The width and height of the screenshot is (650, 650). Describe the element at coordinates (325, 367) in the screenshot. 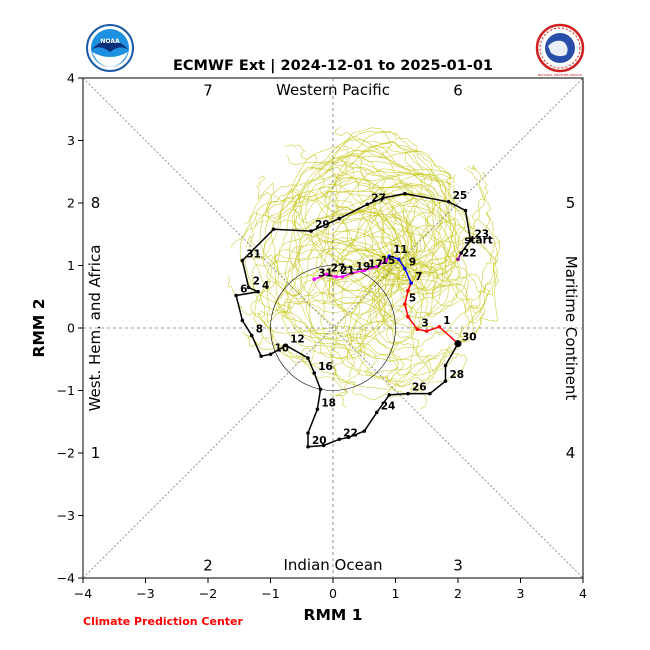

I see `track-point-label: 16` at that location.